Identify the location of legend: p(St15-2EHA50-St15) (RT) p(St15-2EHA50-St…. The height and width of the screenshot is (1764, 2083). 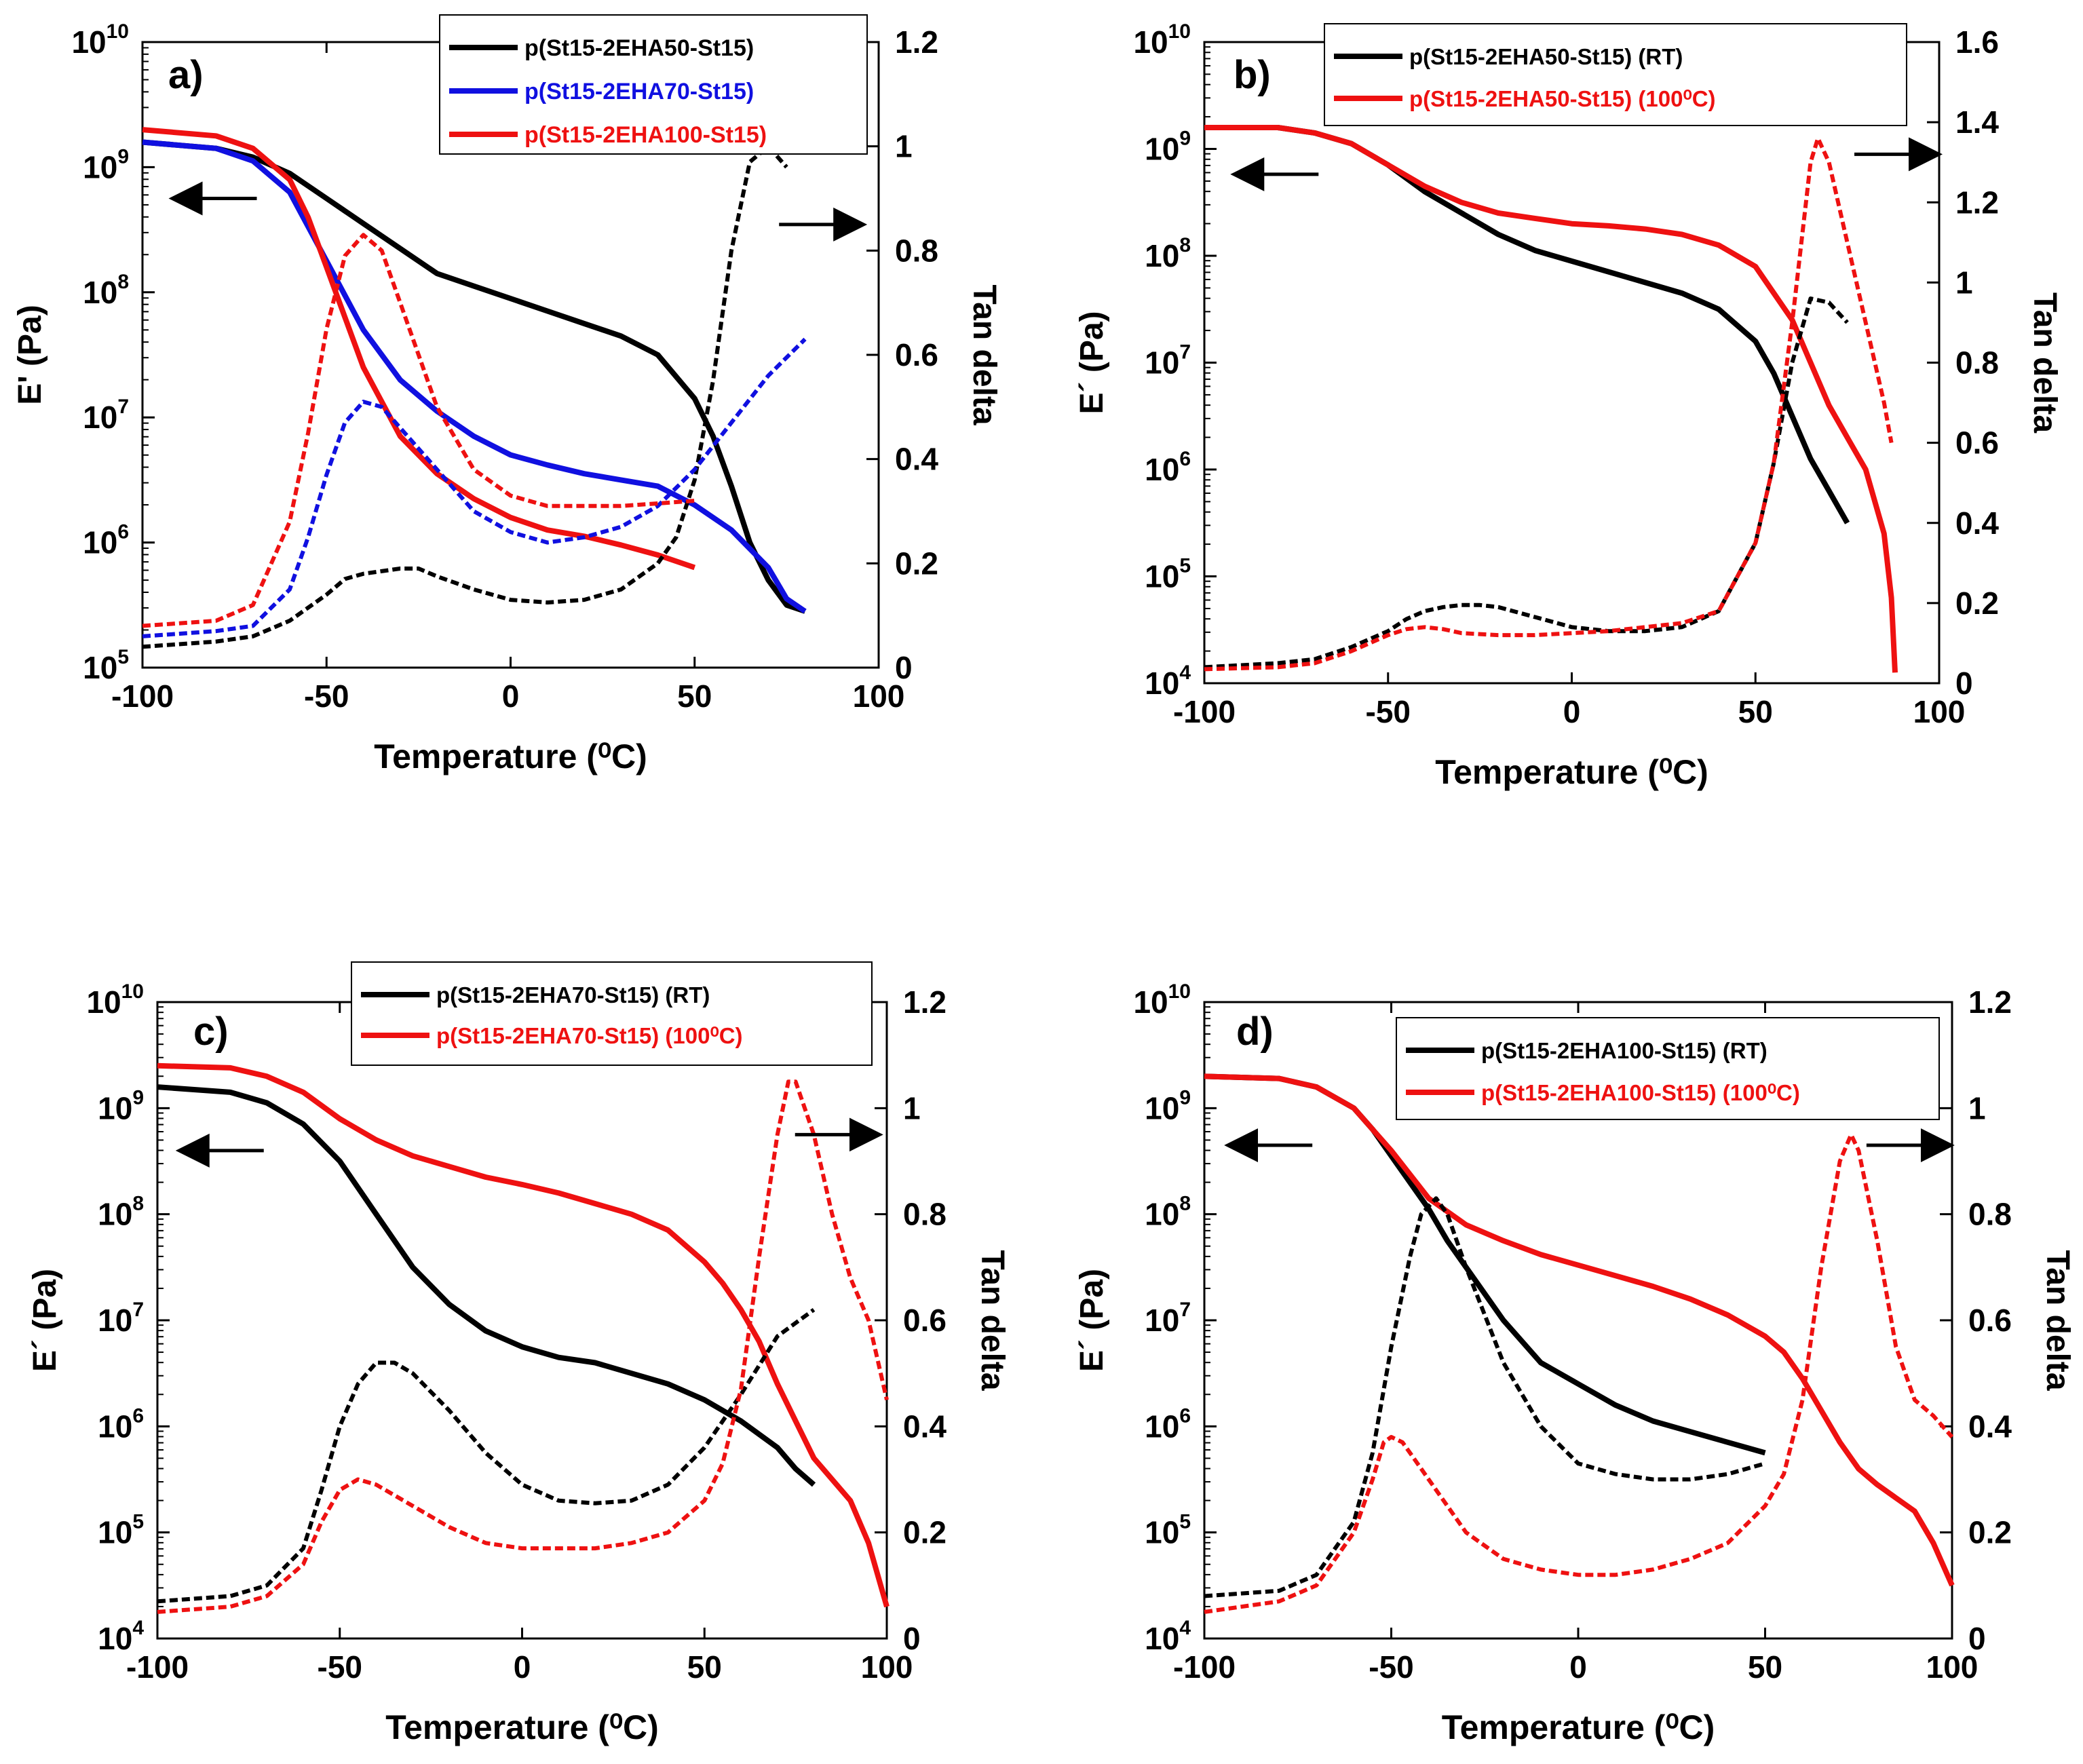
(1615, 74).